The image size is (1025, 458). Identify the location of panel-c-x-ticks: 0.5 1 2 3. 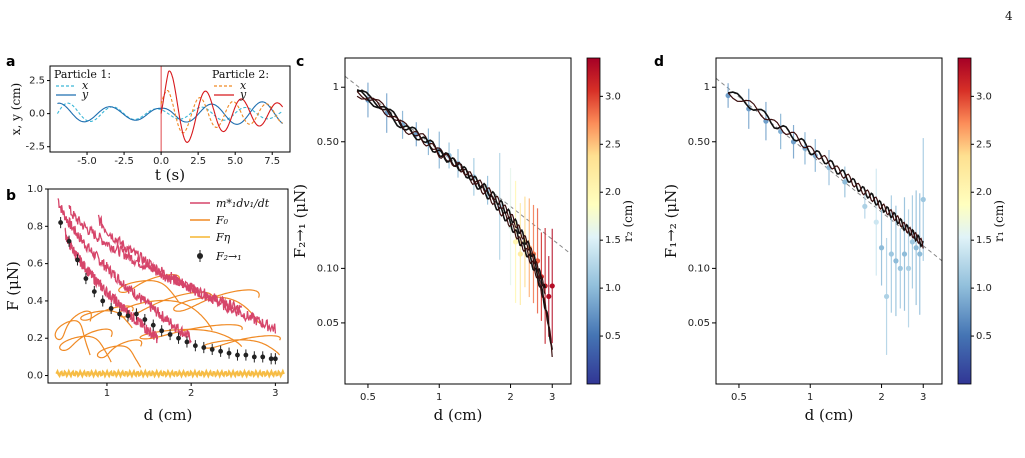
(457, 393).